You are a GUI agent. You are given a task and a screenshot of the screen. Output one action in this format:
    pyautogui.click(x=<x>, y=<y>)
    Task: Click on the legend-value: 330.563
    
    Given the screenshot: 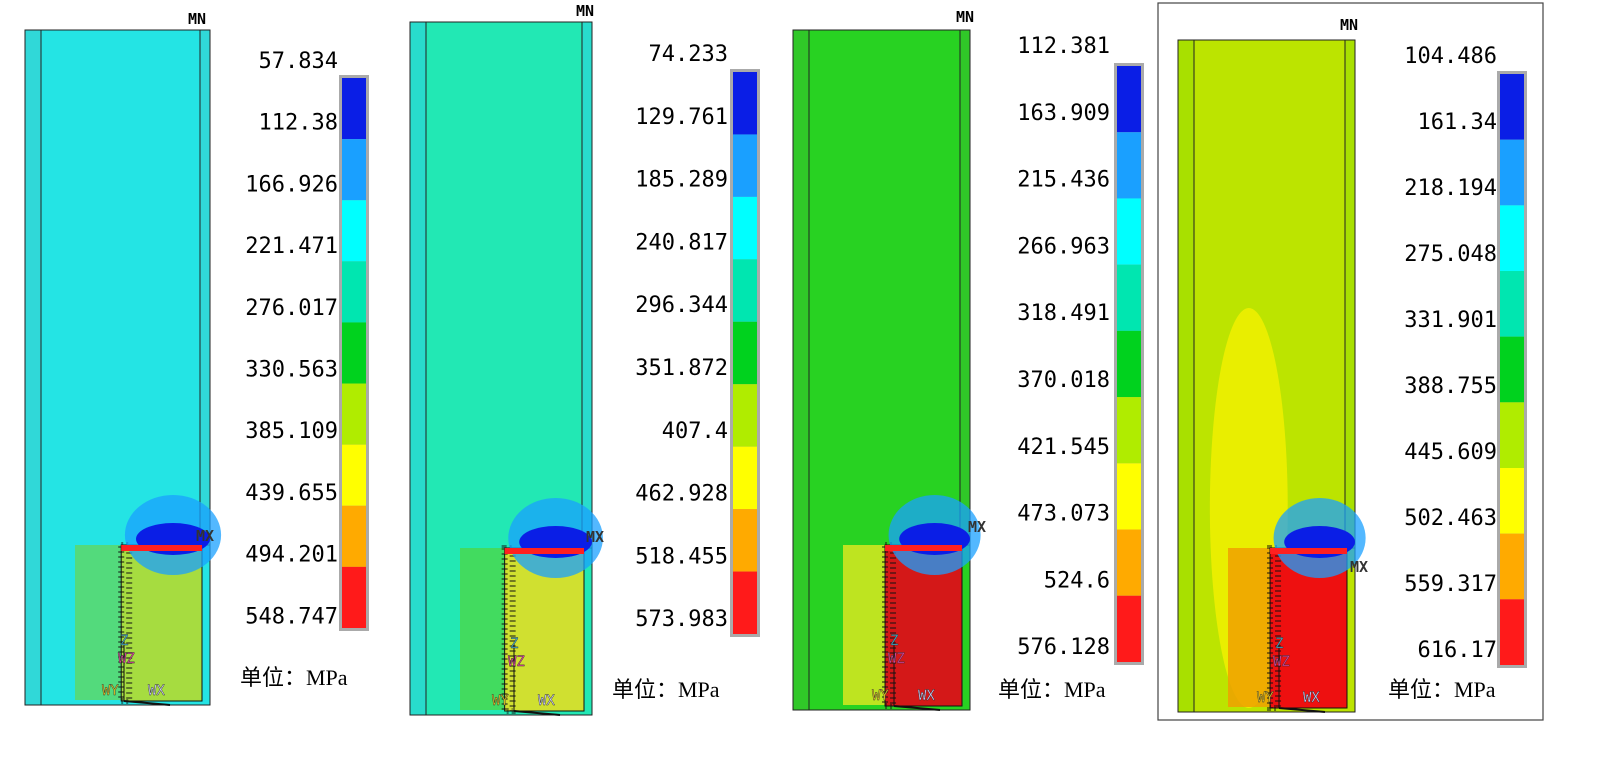 What is the action you would take?
    pyautogui.click(x=291, y=370)
    